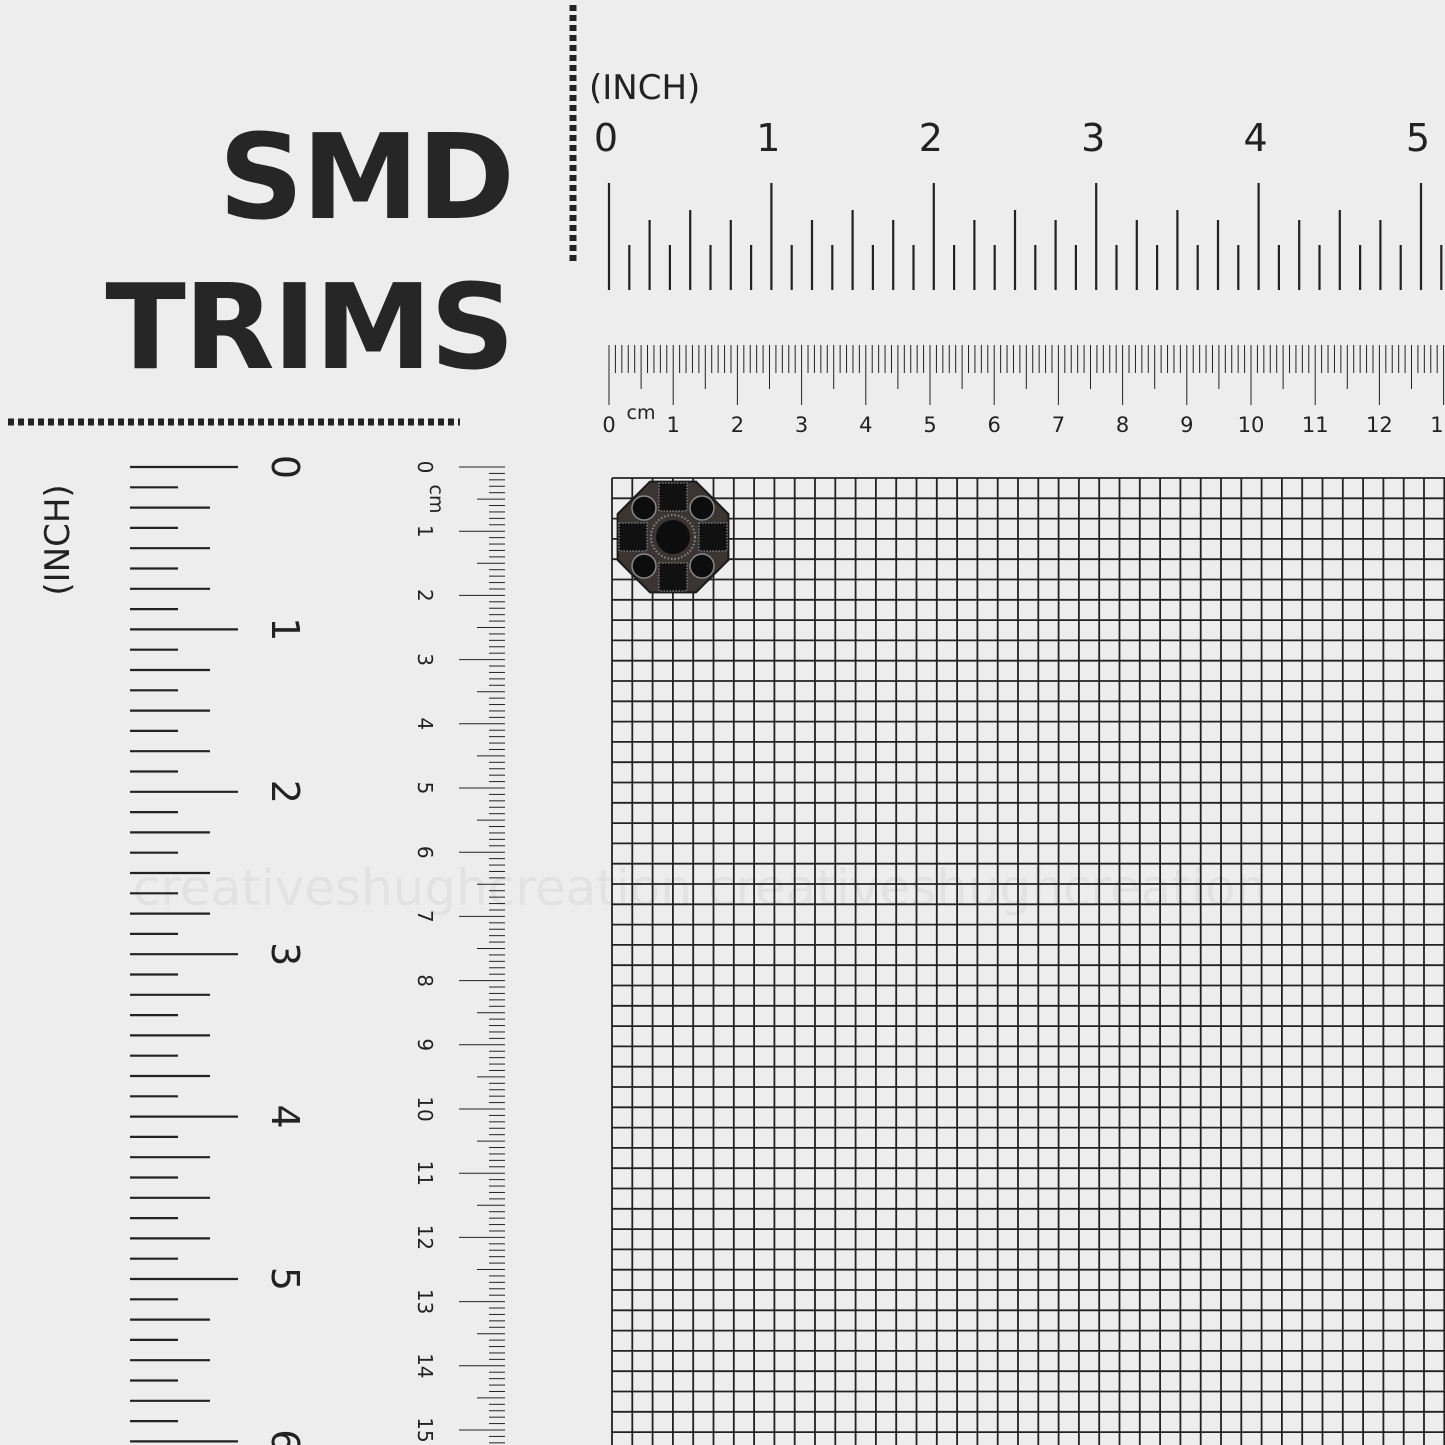  What do you see at coordinates (285, 1437) in the screenshot?
I see `inch-tick-label: 6` at bounding box center [285, 1437].